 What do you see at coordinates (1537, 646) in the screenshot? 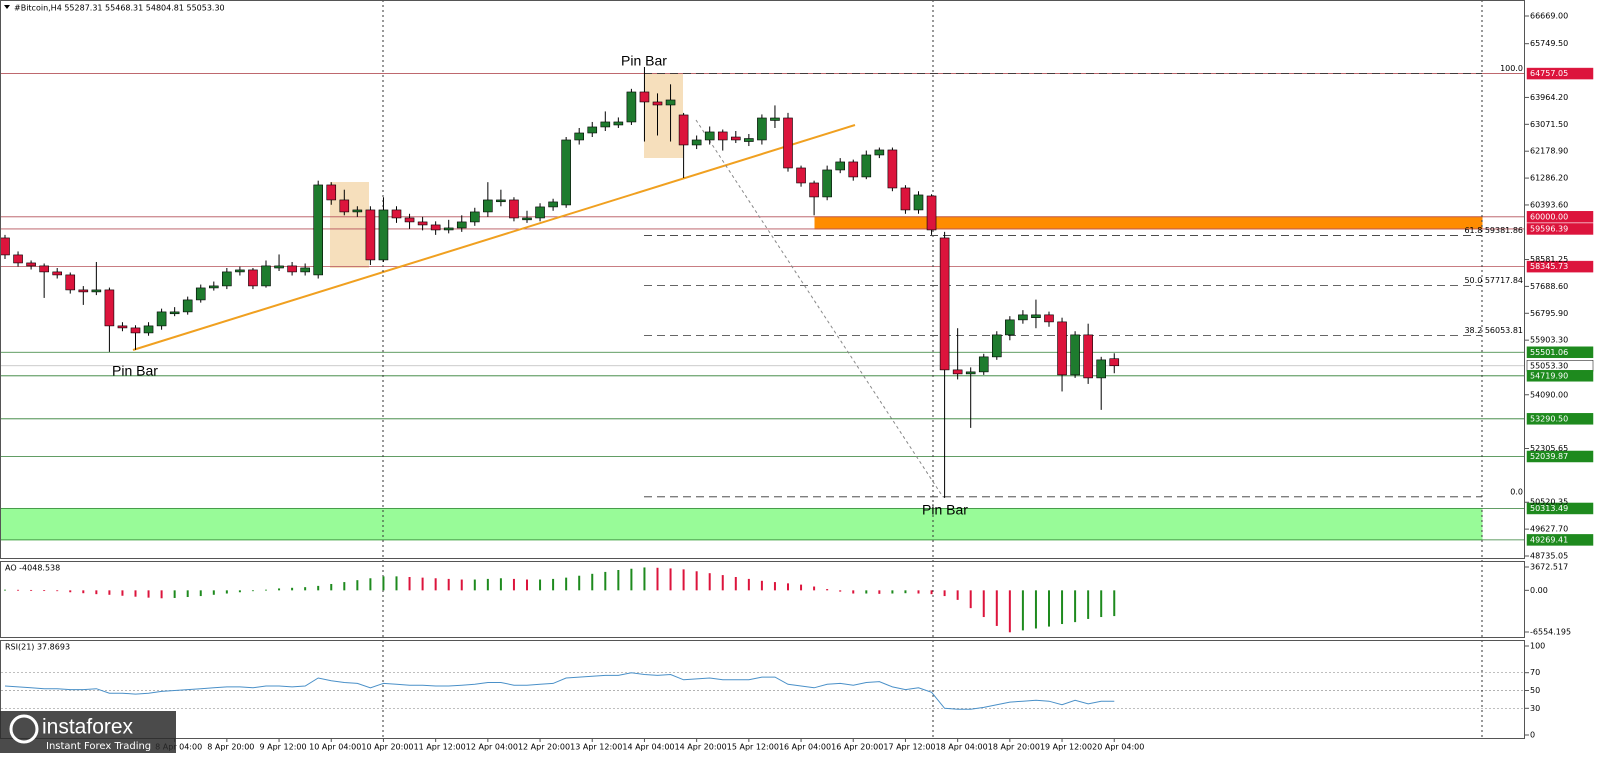
I see `y-tick-label: 100` at bounding box center [1537, 646].